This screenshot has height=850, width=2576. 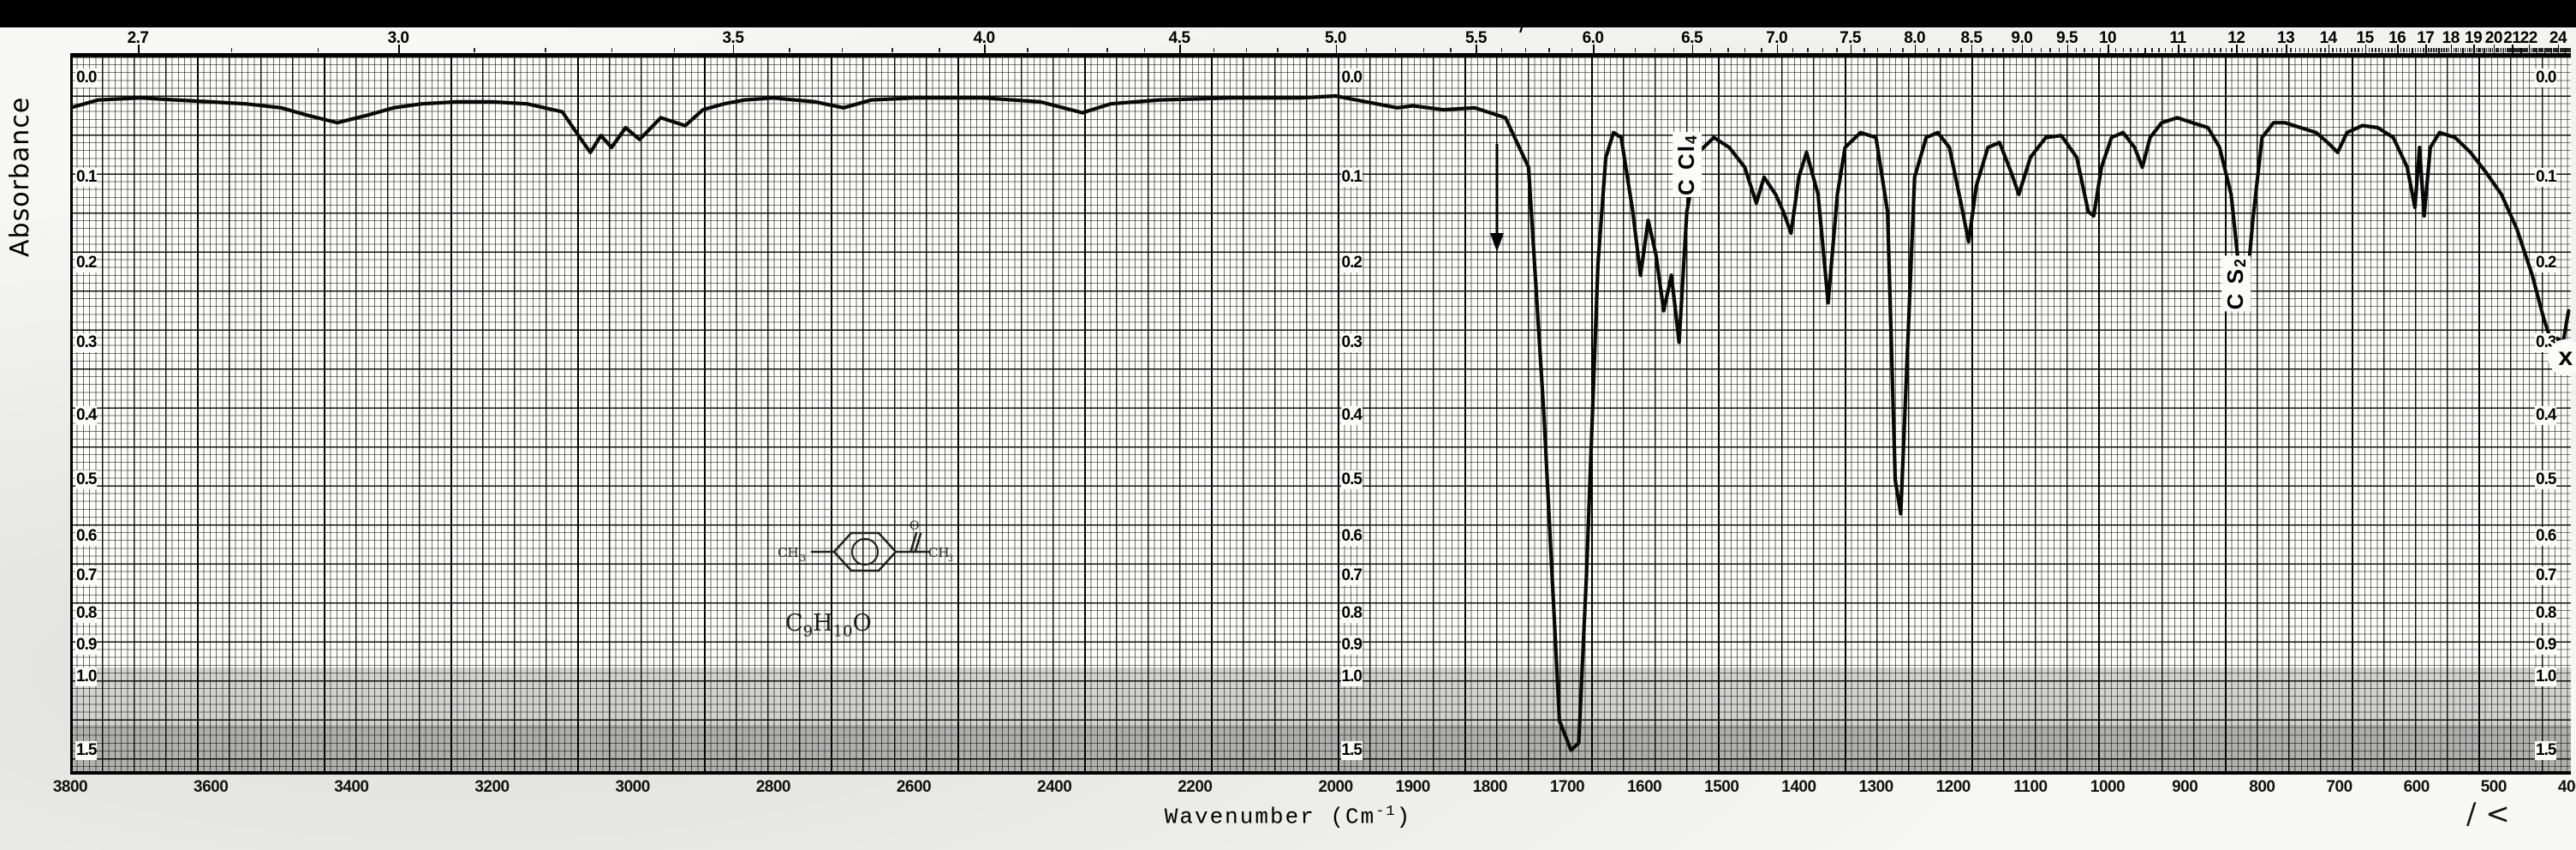 I want to click on scan-range-split-line, so click(x=72, y=416).